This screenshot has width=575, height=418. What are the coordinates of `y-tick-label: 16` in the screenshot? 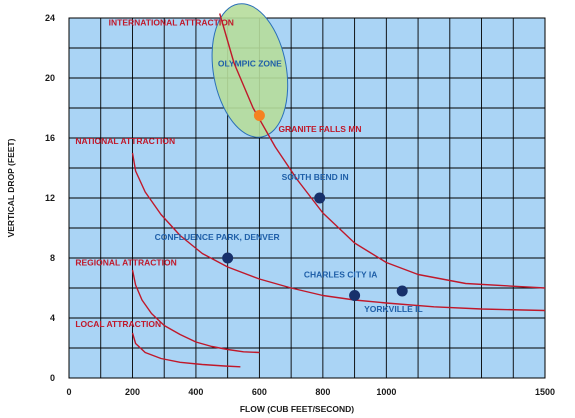 It's located at (50, 138).